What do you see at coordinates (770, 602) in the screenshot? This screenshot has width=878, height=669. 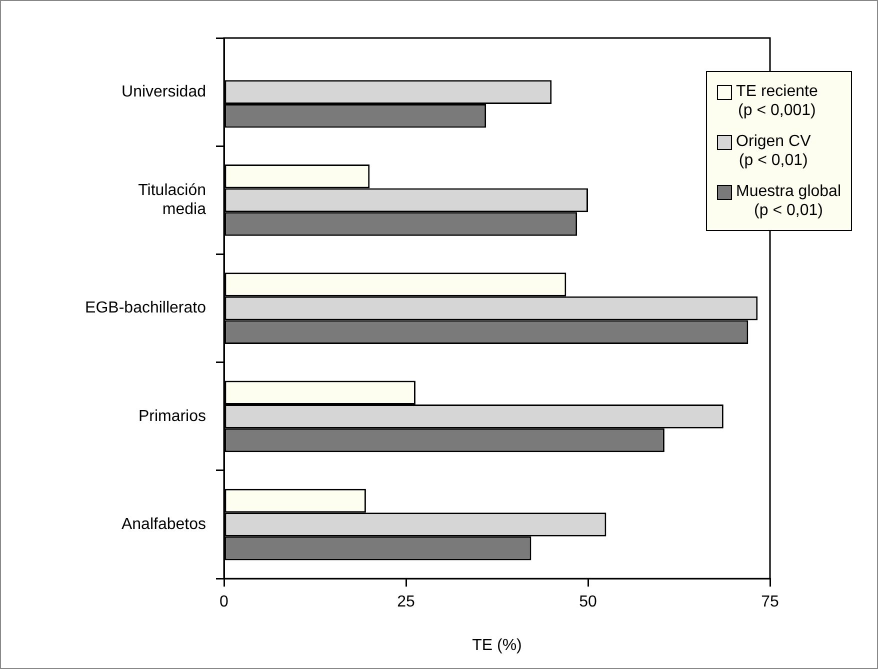 I see `x-tick-label: 75` at bounding box center [770, 602].